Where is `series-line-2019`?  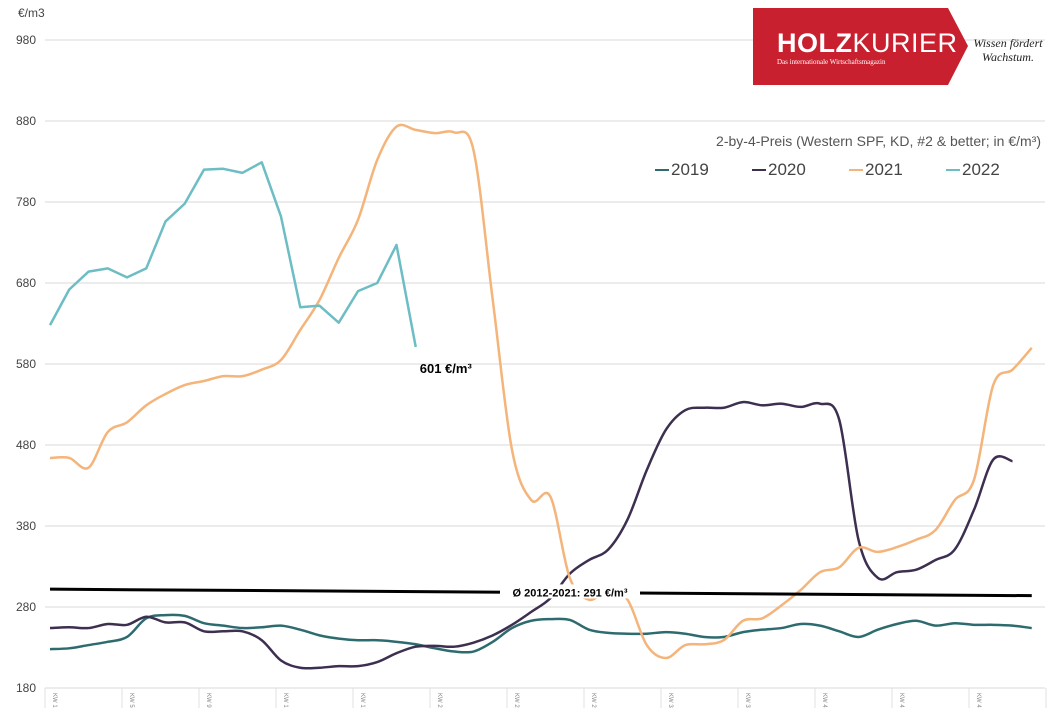
series-line-2019 is located at coordinates (540, 633).